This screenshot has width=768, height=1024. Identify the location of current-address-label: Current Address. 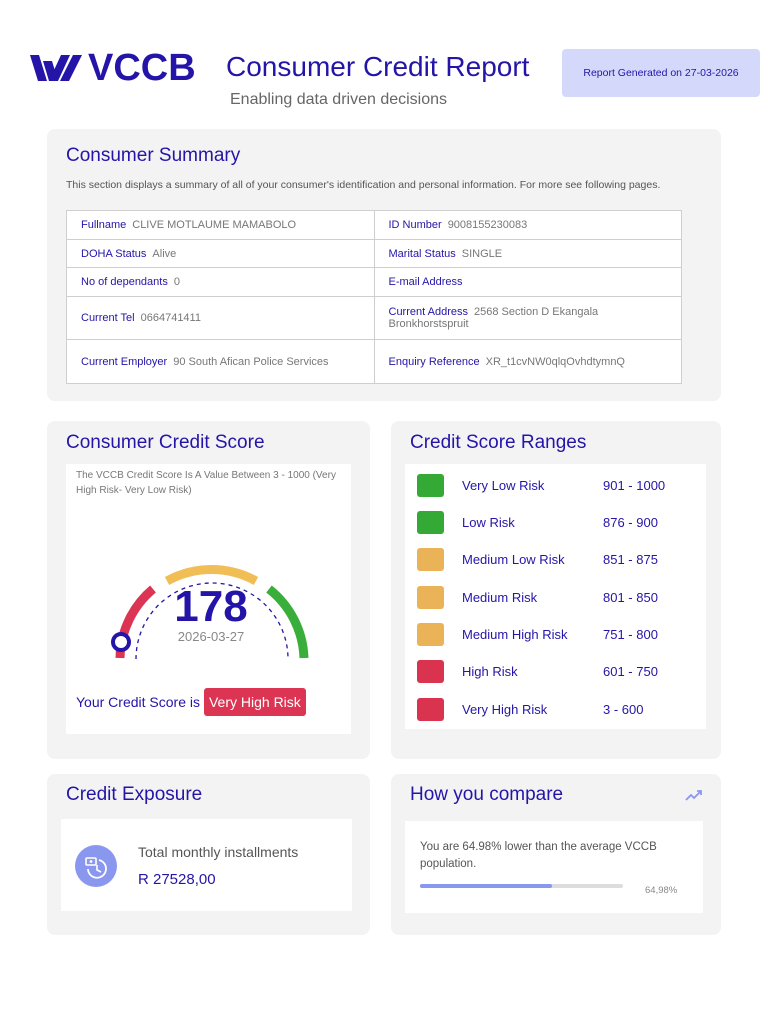
(428, 312).